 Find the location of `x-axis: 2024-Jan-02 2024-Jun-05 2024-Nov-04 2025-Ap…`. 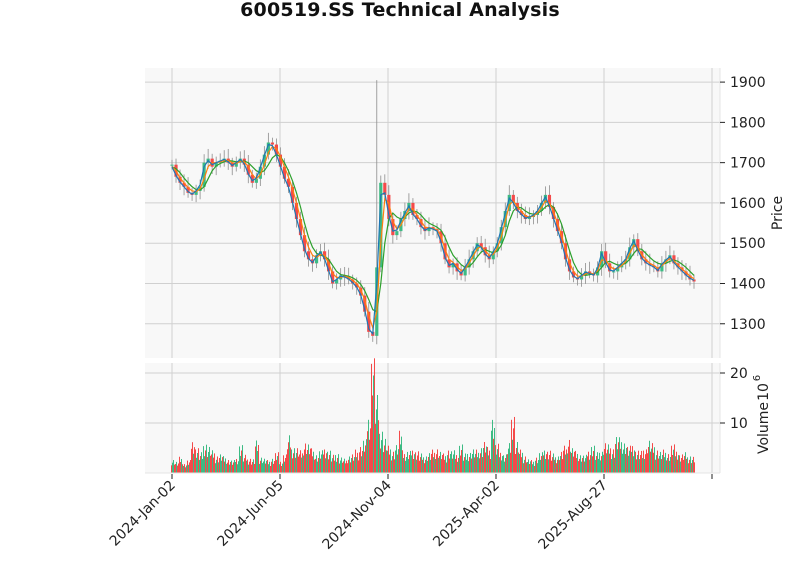

x-axis: 2024-Jan-02 2024-Jun-05 2024-Nov-04 2025-Ap… is located at coordinates (413, 512).